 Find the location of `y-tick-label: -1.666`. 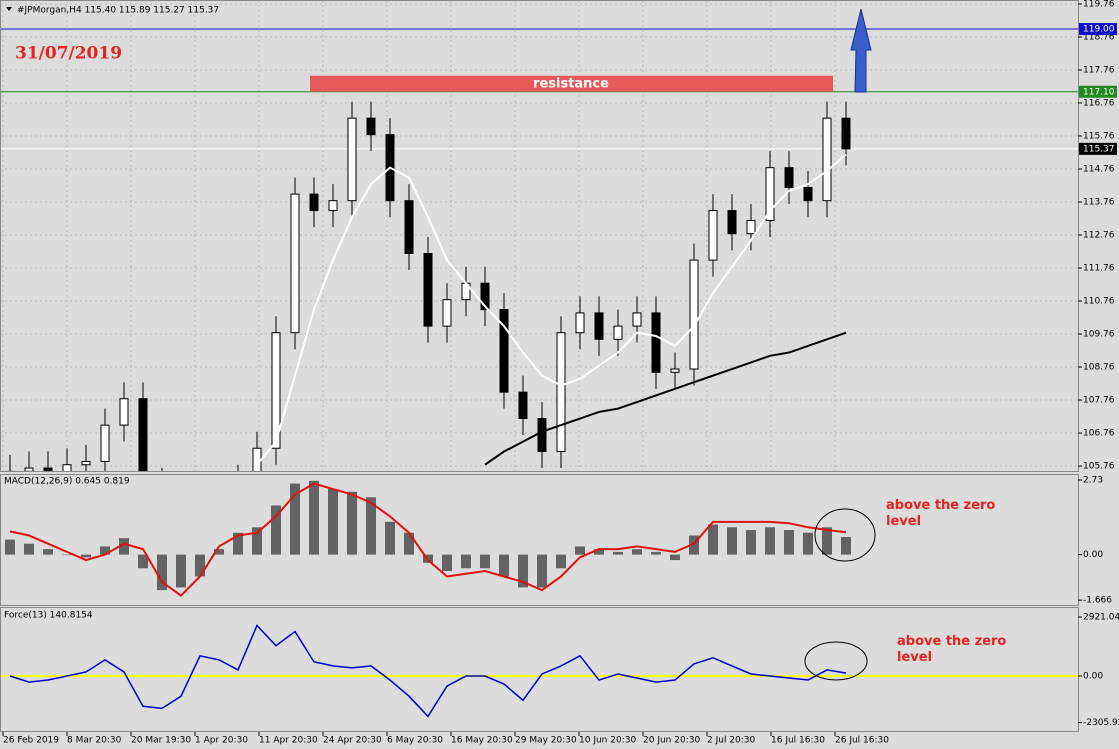

y-tick-label: -1.666 is located at coordinates (1097, 601).